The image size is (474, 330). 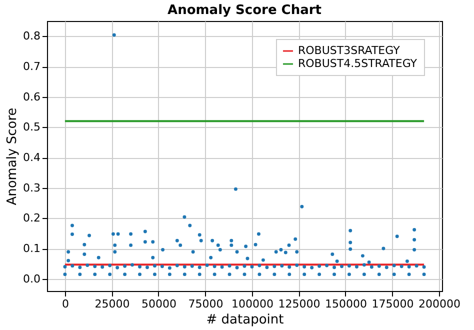 I want to click on y-tick-label: 0.3, so click(x=31, y=187).